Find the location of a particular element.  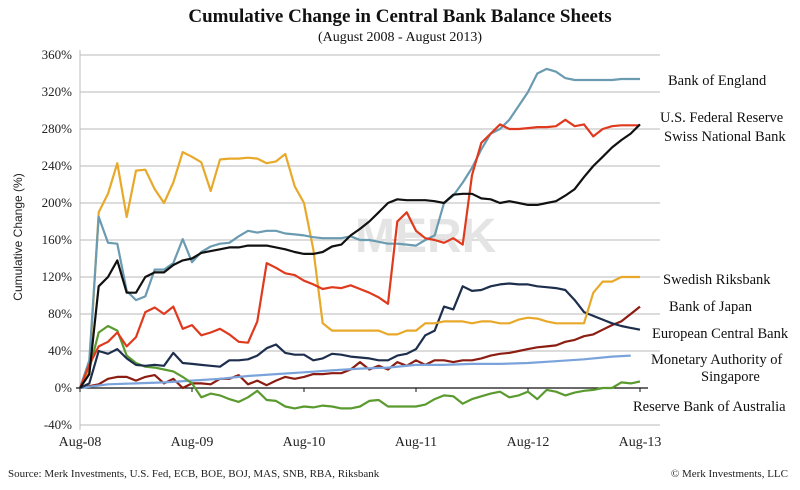

legend-label-european-central-bank: European Central Bank is located at coordinates (720, 334).